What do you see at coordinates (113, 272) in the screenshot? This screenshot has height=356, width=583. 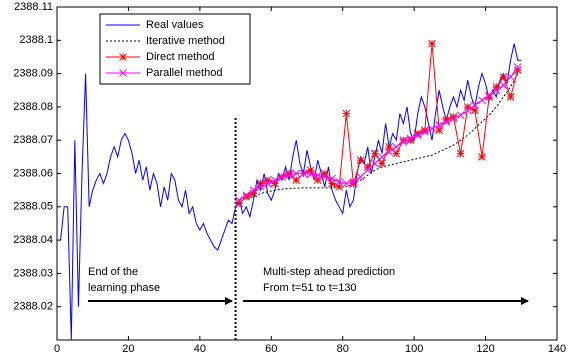 I see `annotation: End of the` at bounding box center [113, 272].